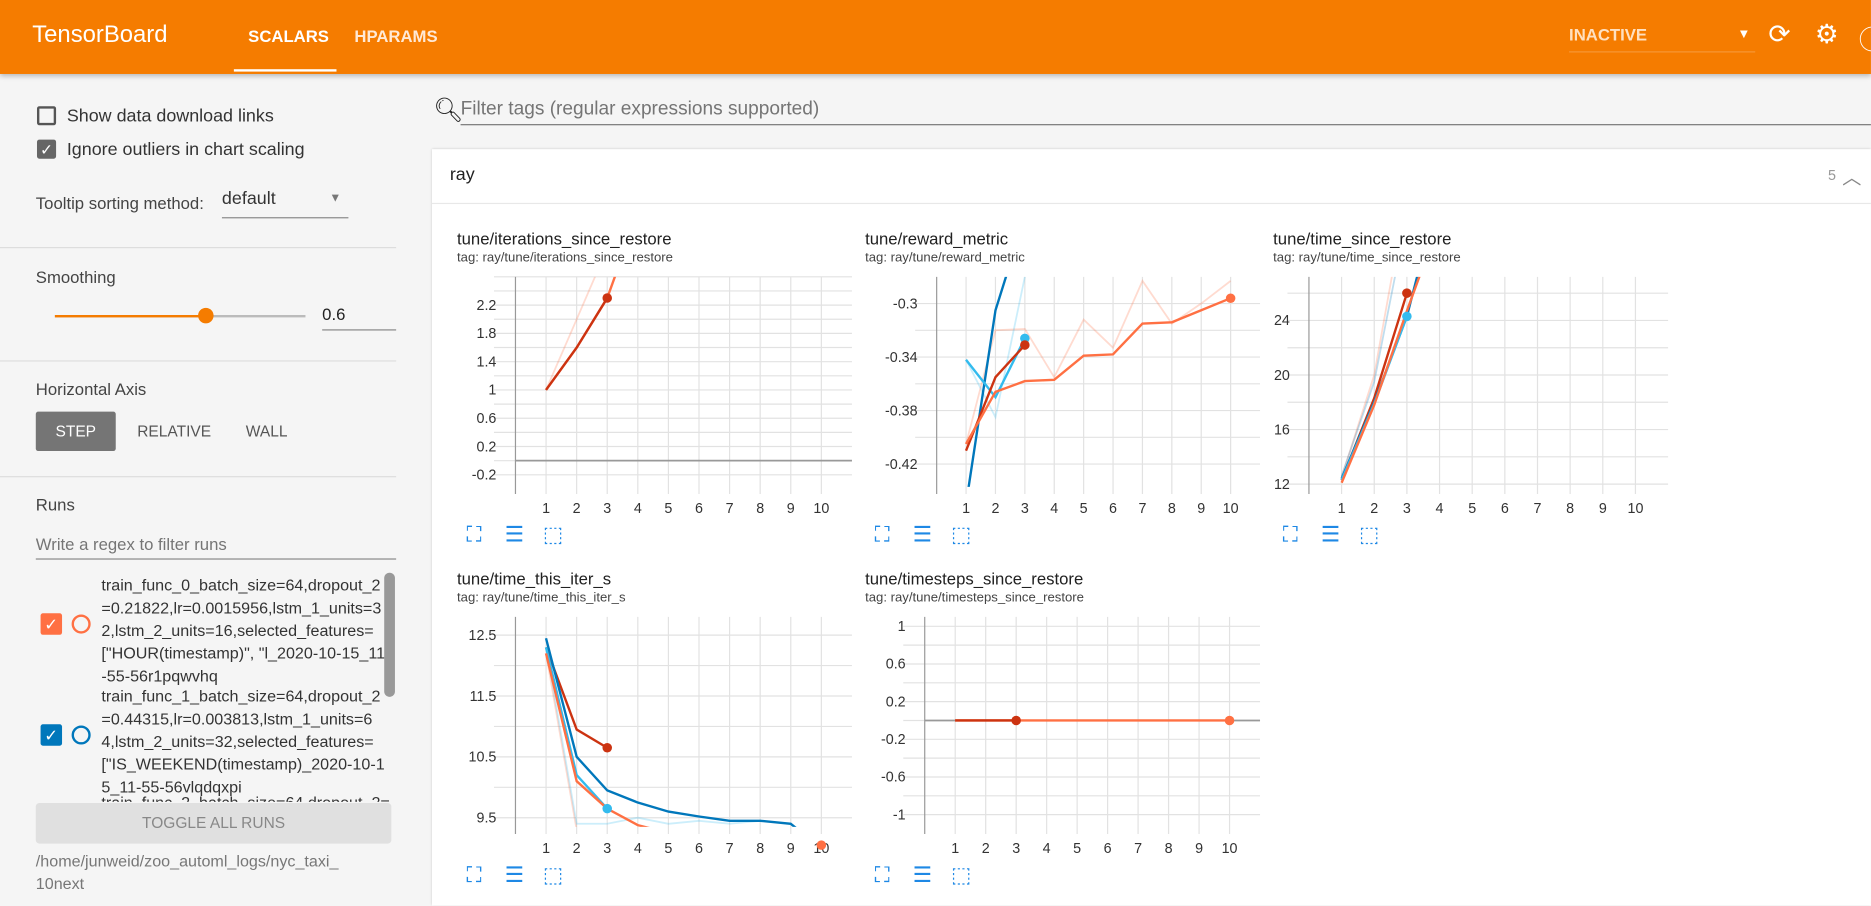 The width and height of the screenshot is (1871, 906). Describe the element at coordinates (288, 36) in the screenshot. I see `tab-scalars: SCALARS` at that location.